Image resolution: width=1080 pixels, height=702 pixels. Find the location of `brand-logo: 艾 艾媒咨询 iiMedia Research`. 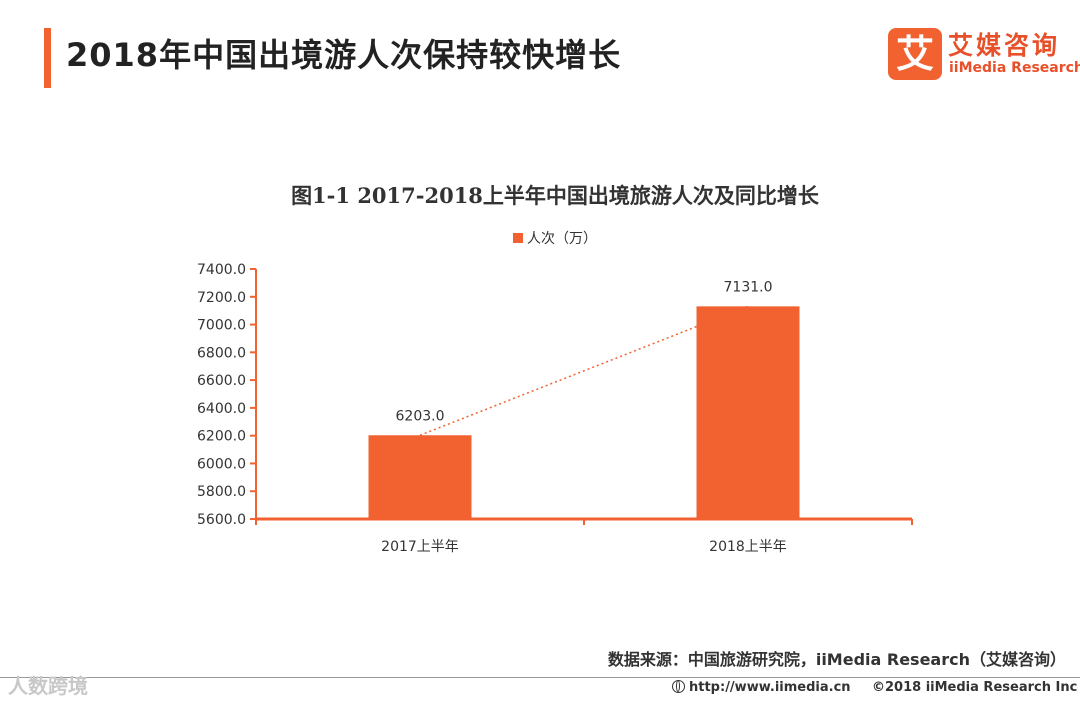

brand-logo: 艾 艾媒咨询 iiMedia Research is located at coordinates (984, 55).